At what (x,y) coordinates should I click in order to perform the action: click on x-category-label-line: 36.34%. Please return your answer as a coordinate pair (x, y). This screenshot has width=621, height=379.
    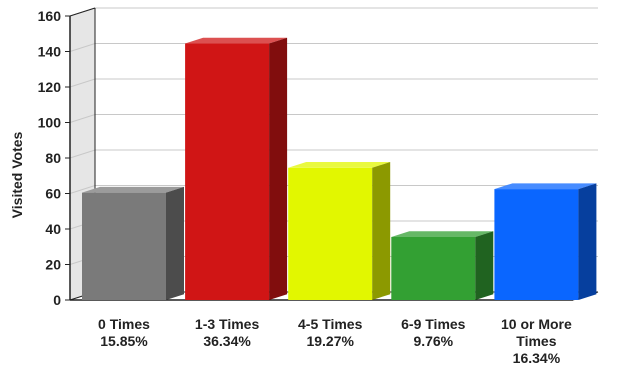
    Looking at the image, I should click on (227, 341).